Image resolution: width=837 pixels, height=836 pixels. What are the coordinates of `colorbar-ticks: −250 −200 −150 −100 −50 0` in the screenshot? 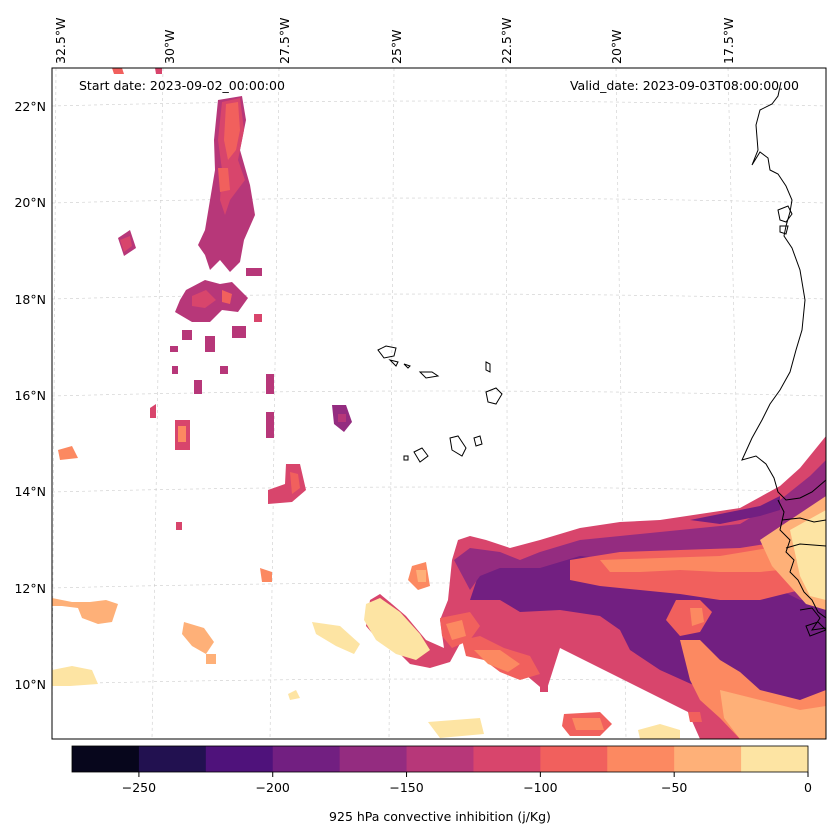 It's located at (467, 783).